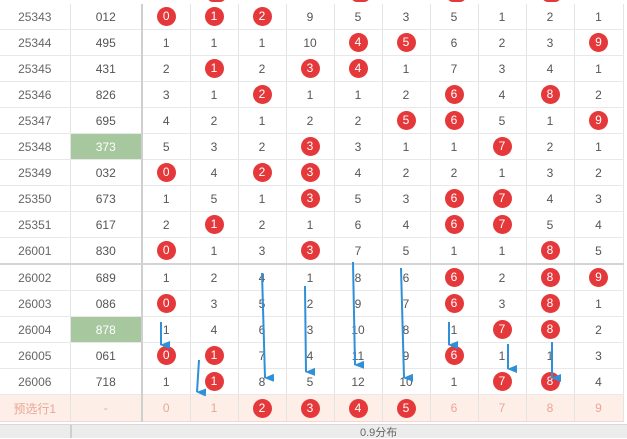 The height and width of the screenshot is (439, 627). I want to click on miss-count: 6, so click(454, 408).